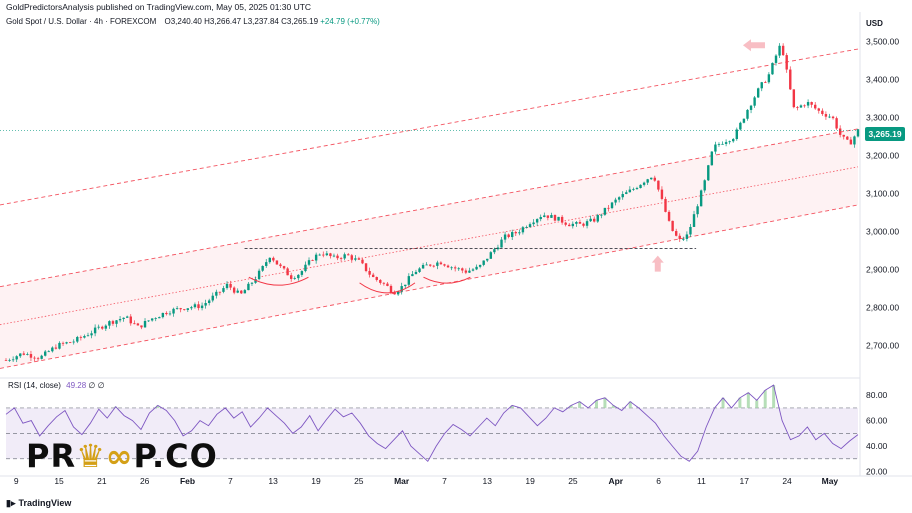 Image resolution: width=912 pixels, height=513 pixels. Describe the element at coordinates (882, 270) in the screenshot. I see `price-tick-label: 2,900.00` at that location.